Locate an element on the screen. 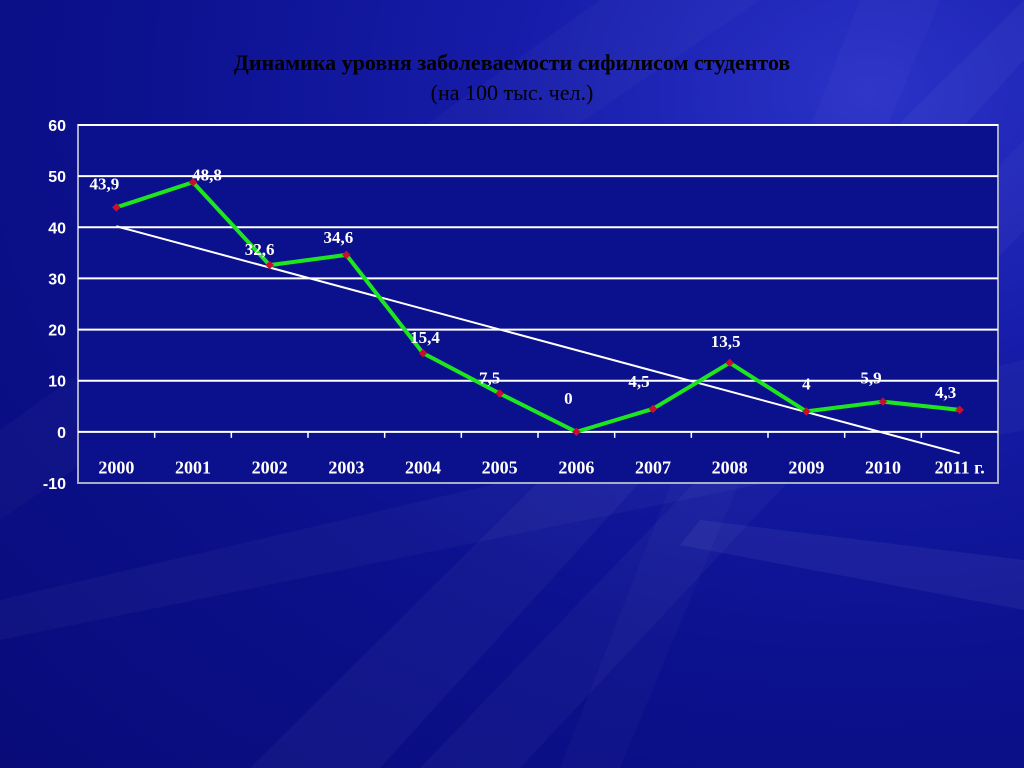  data-label: 43,9 is located at coordinates (104, 183).